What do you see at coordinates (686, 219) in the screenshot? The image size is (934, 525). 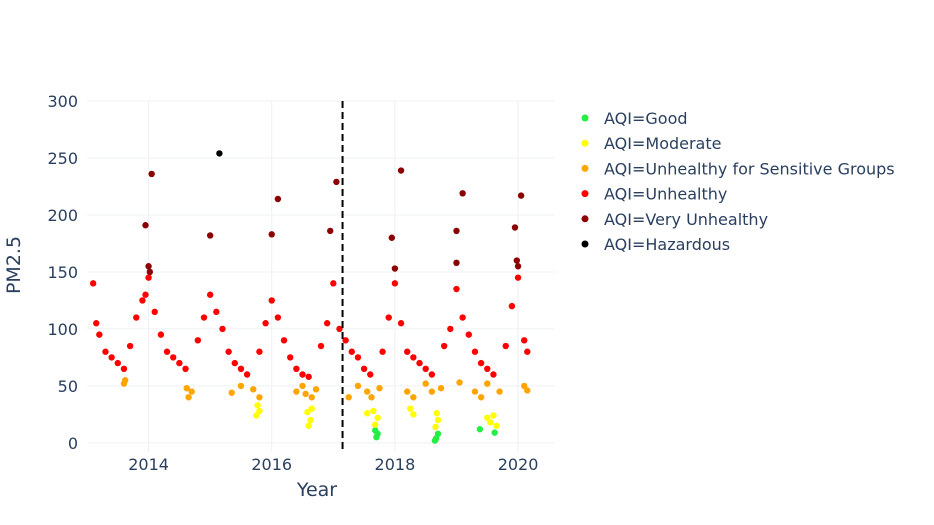 I see `legend-label: AQI=Very Unhealthy` at bounding box center [686, 219].